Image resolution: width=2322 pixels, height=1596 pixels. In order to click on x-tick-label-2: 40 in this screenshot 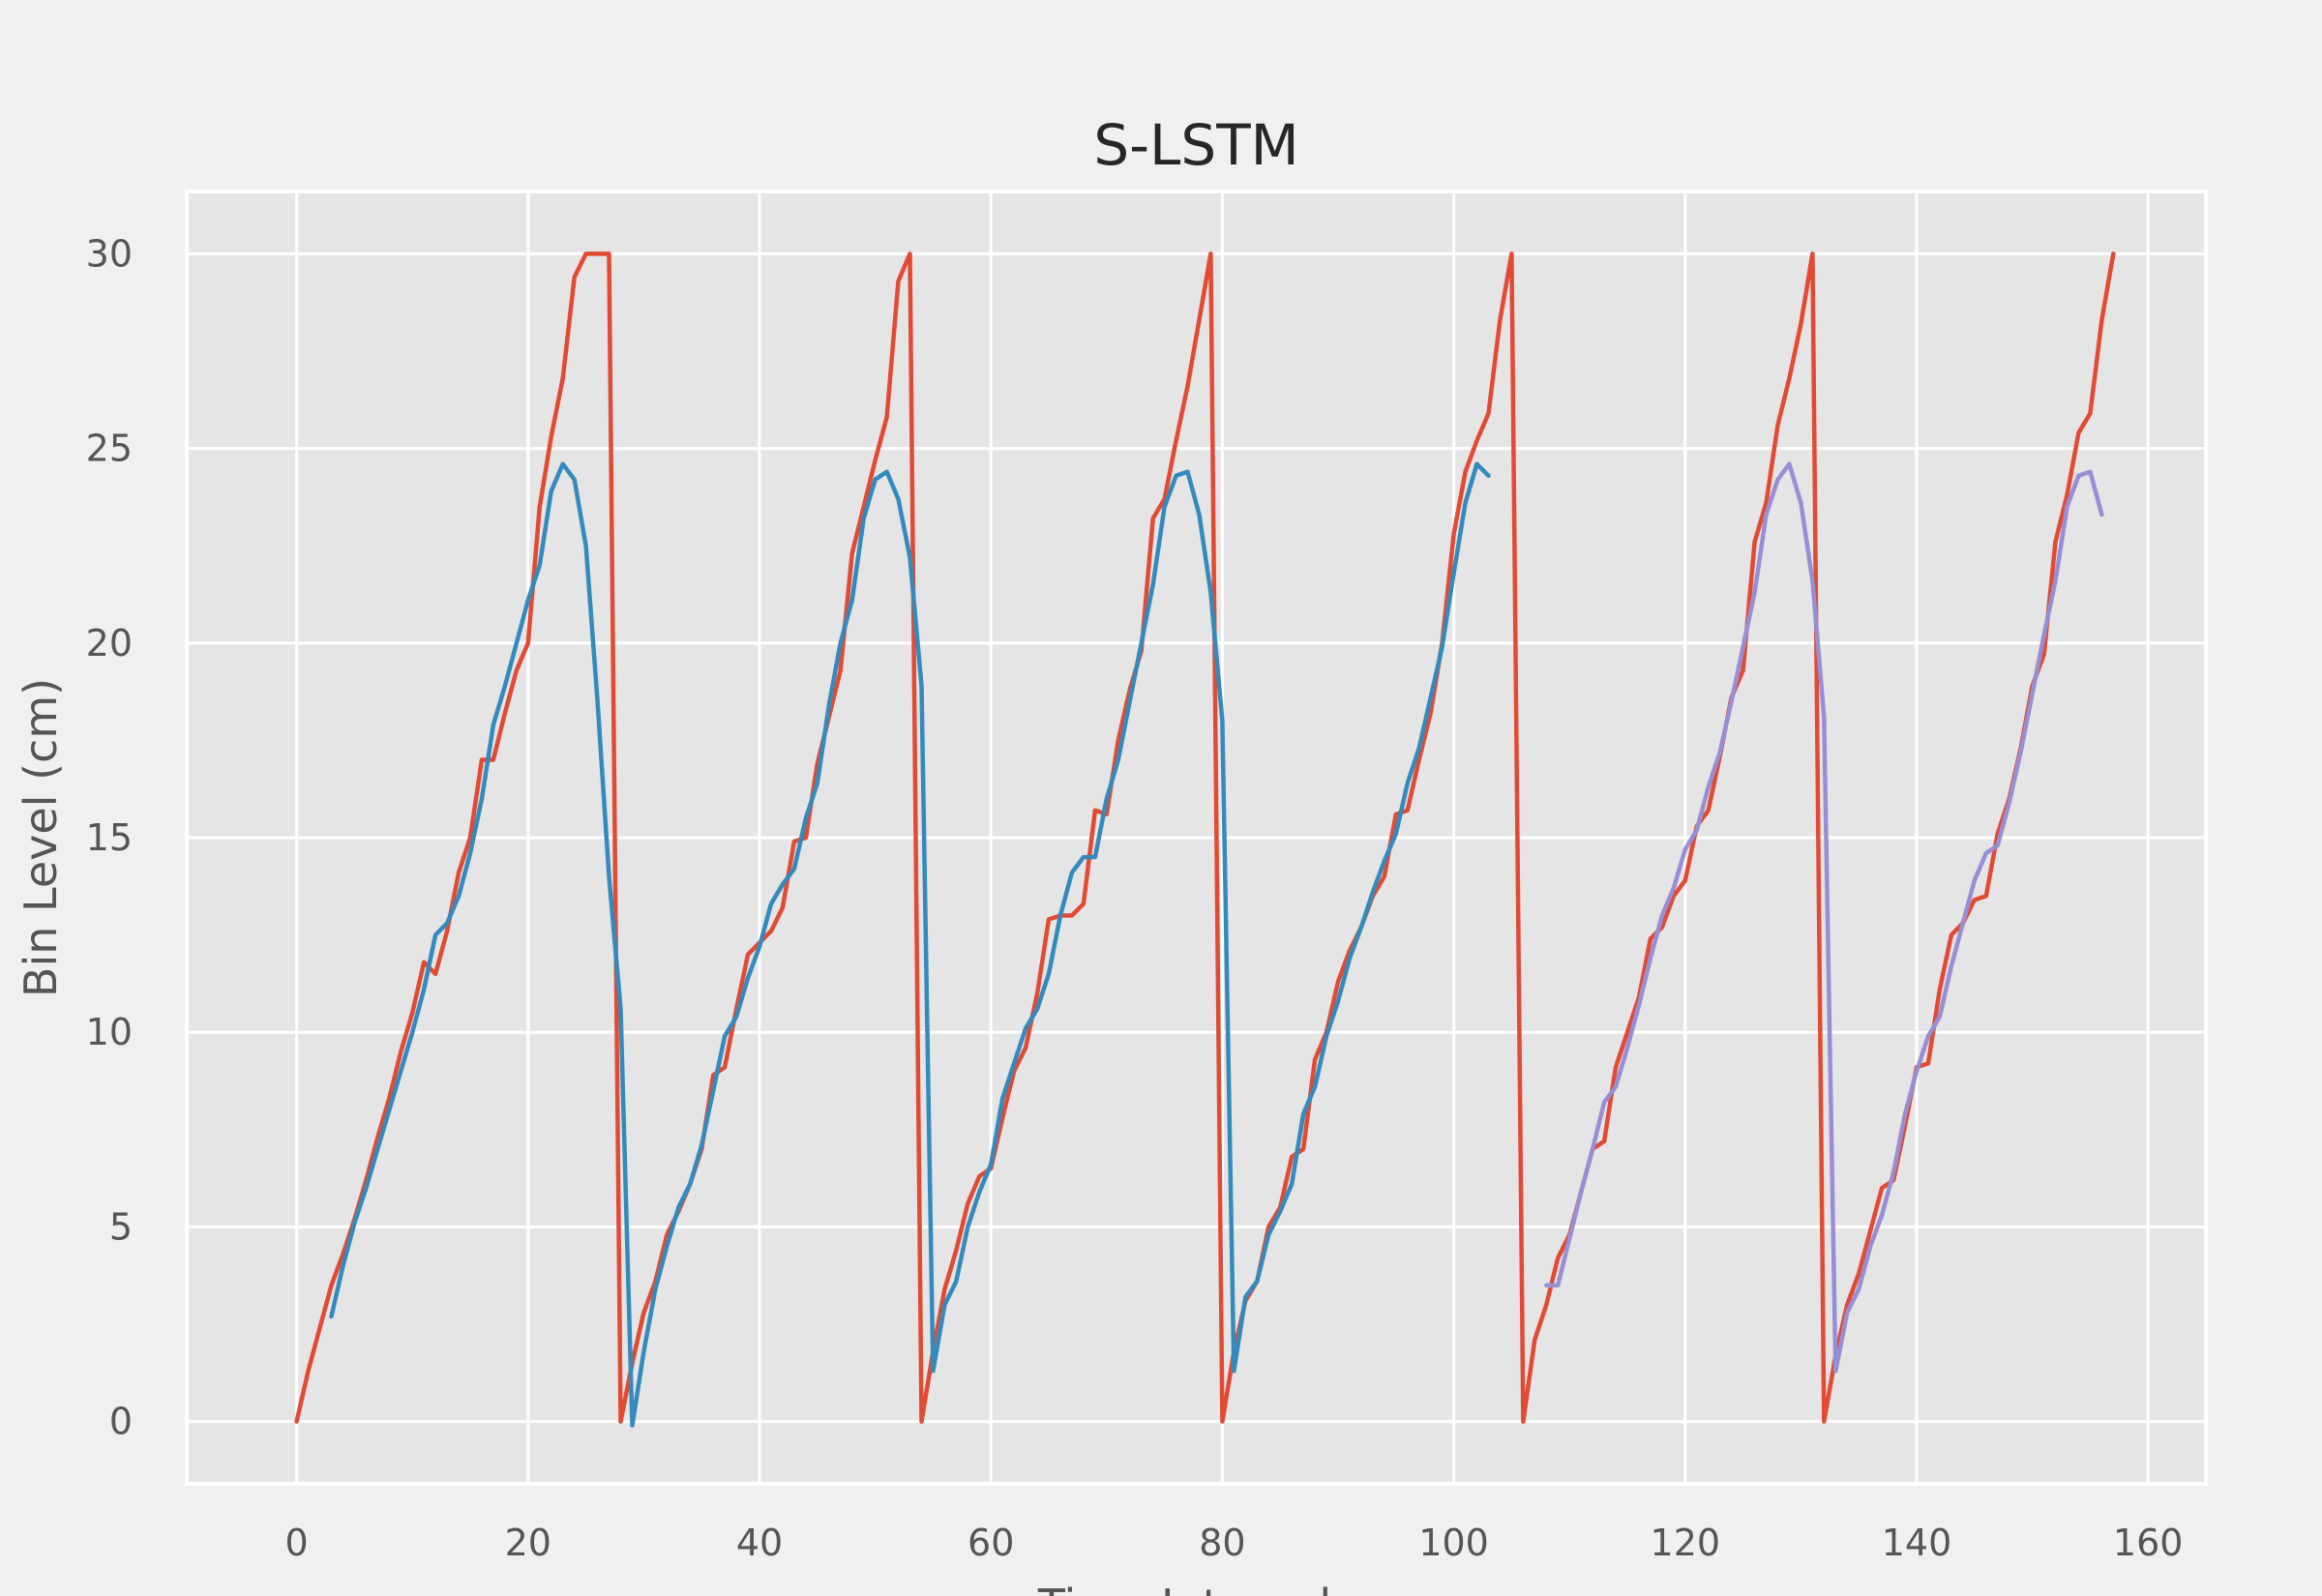, I will do `click(759, 1543)`.